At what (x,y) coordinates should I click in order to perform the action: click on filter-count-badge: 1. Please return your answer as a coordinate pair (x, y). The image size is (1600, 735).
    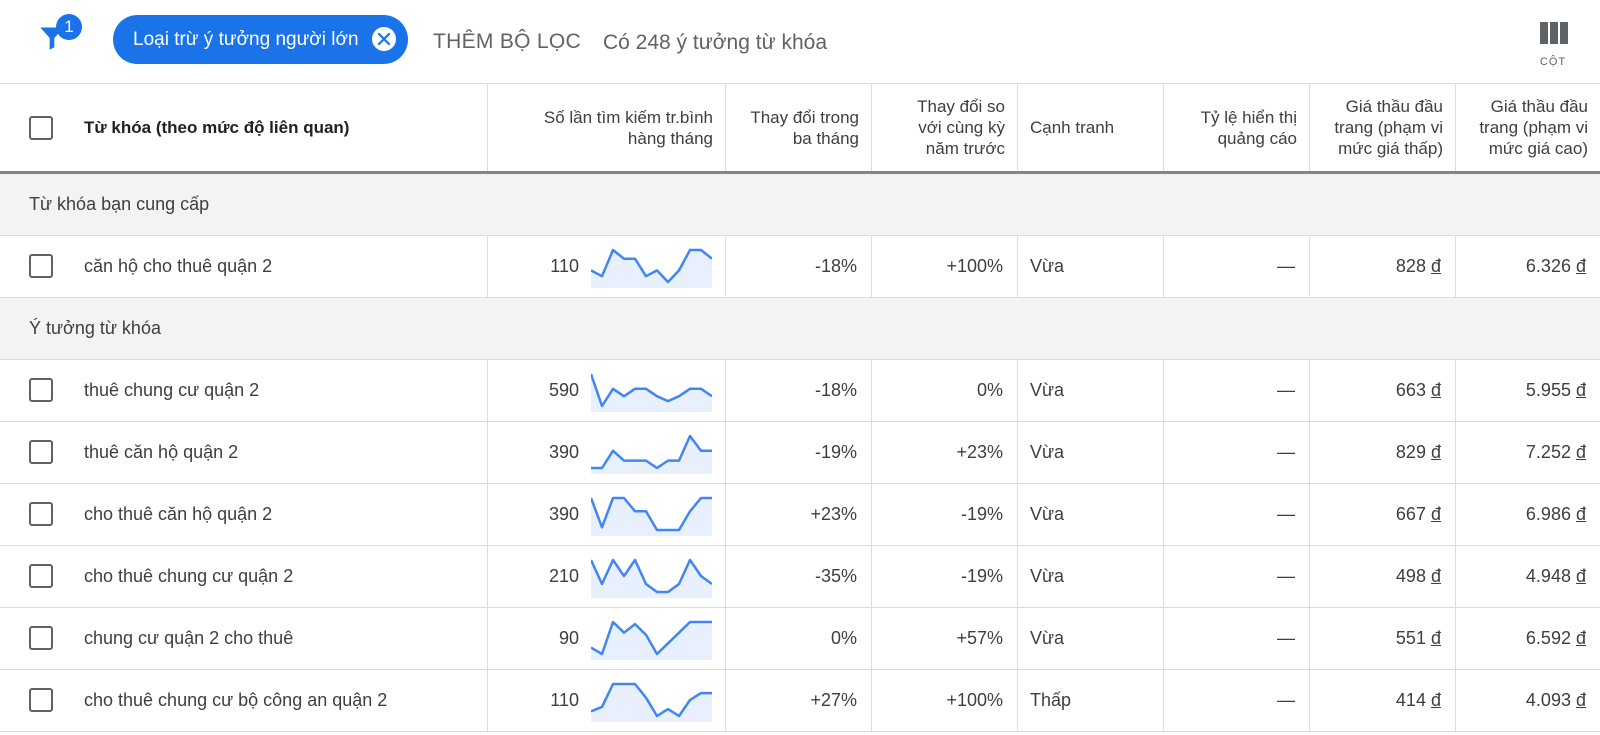
    Looking at the image, I should click on (69, 27).